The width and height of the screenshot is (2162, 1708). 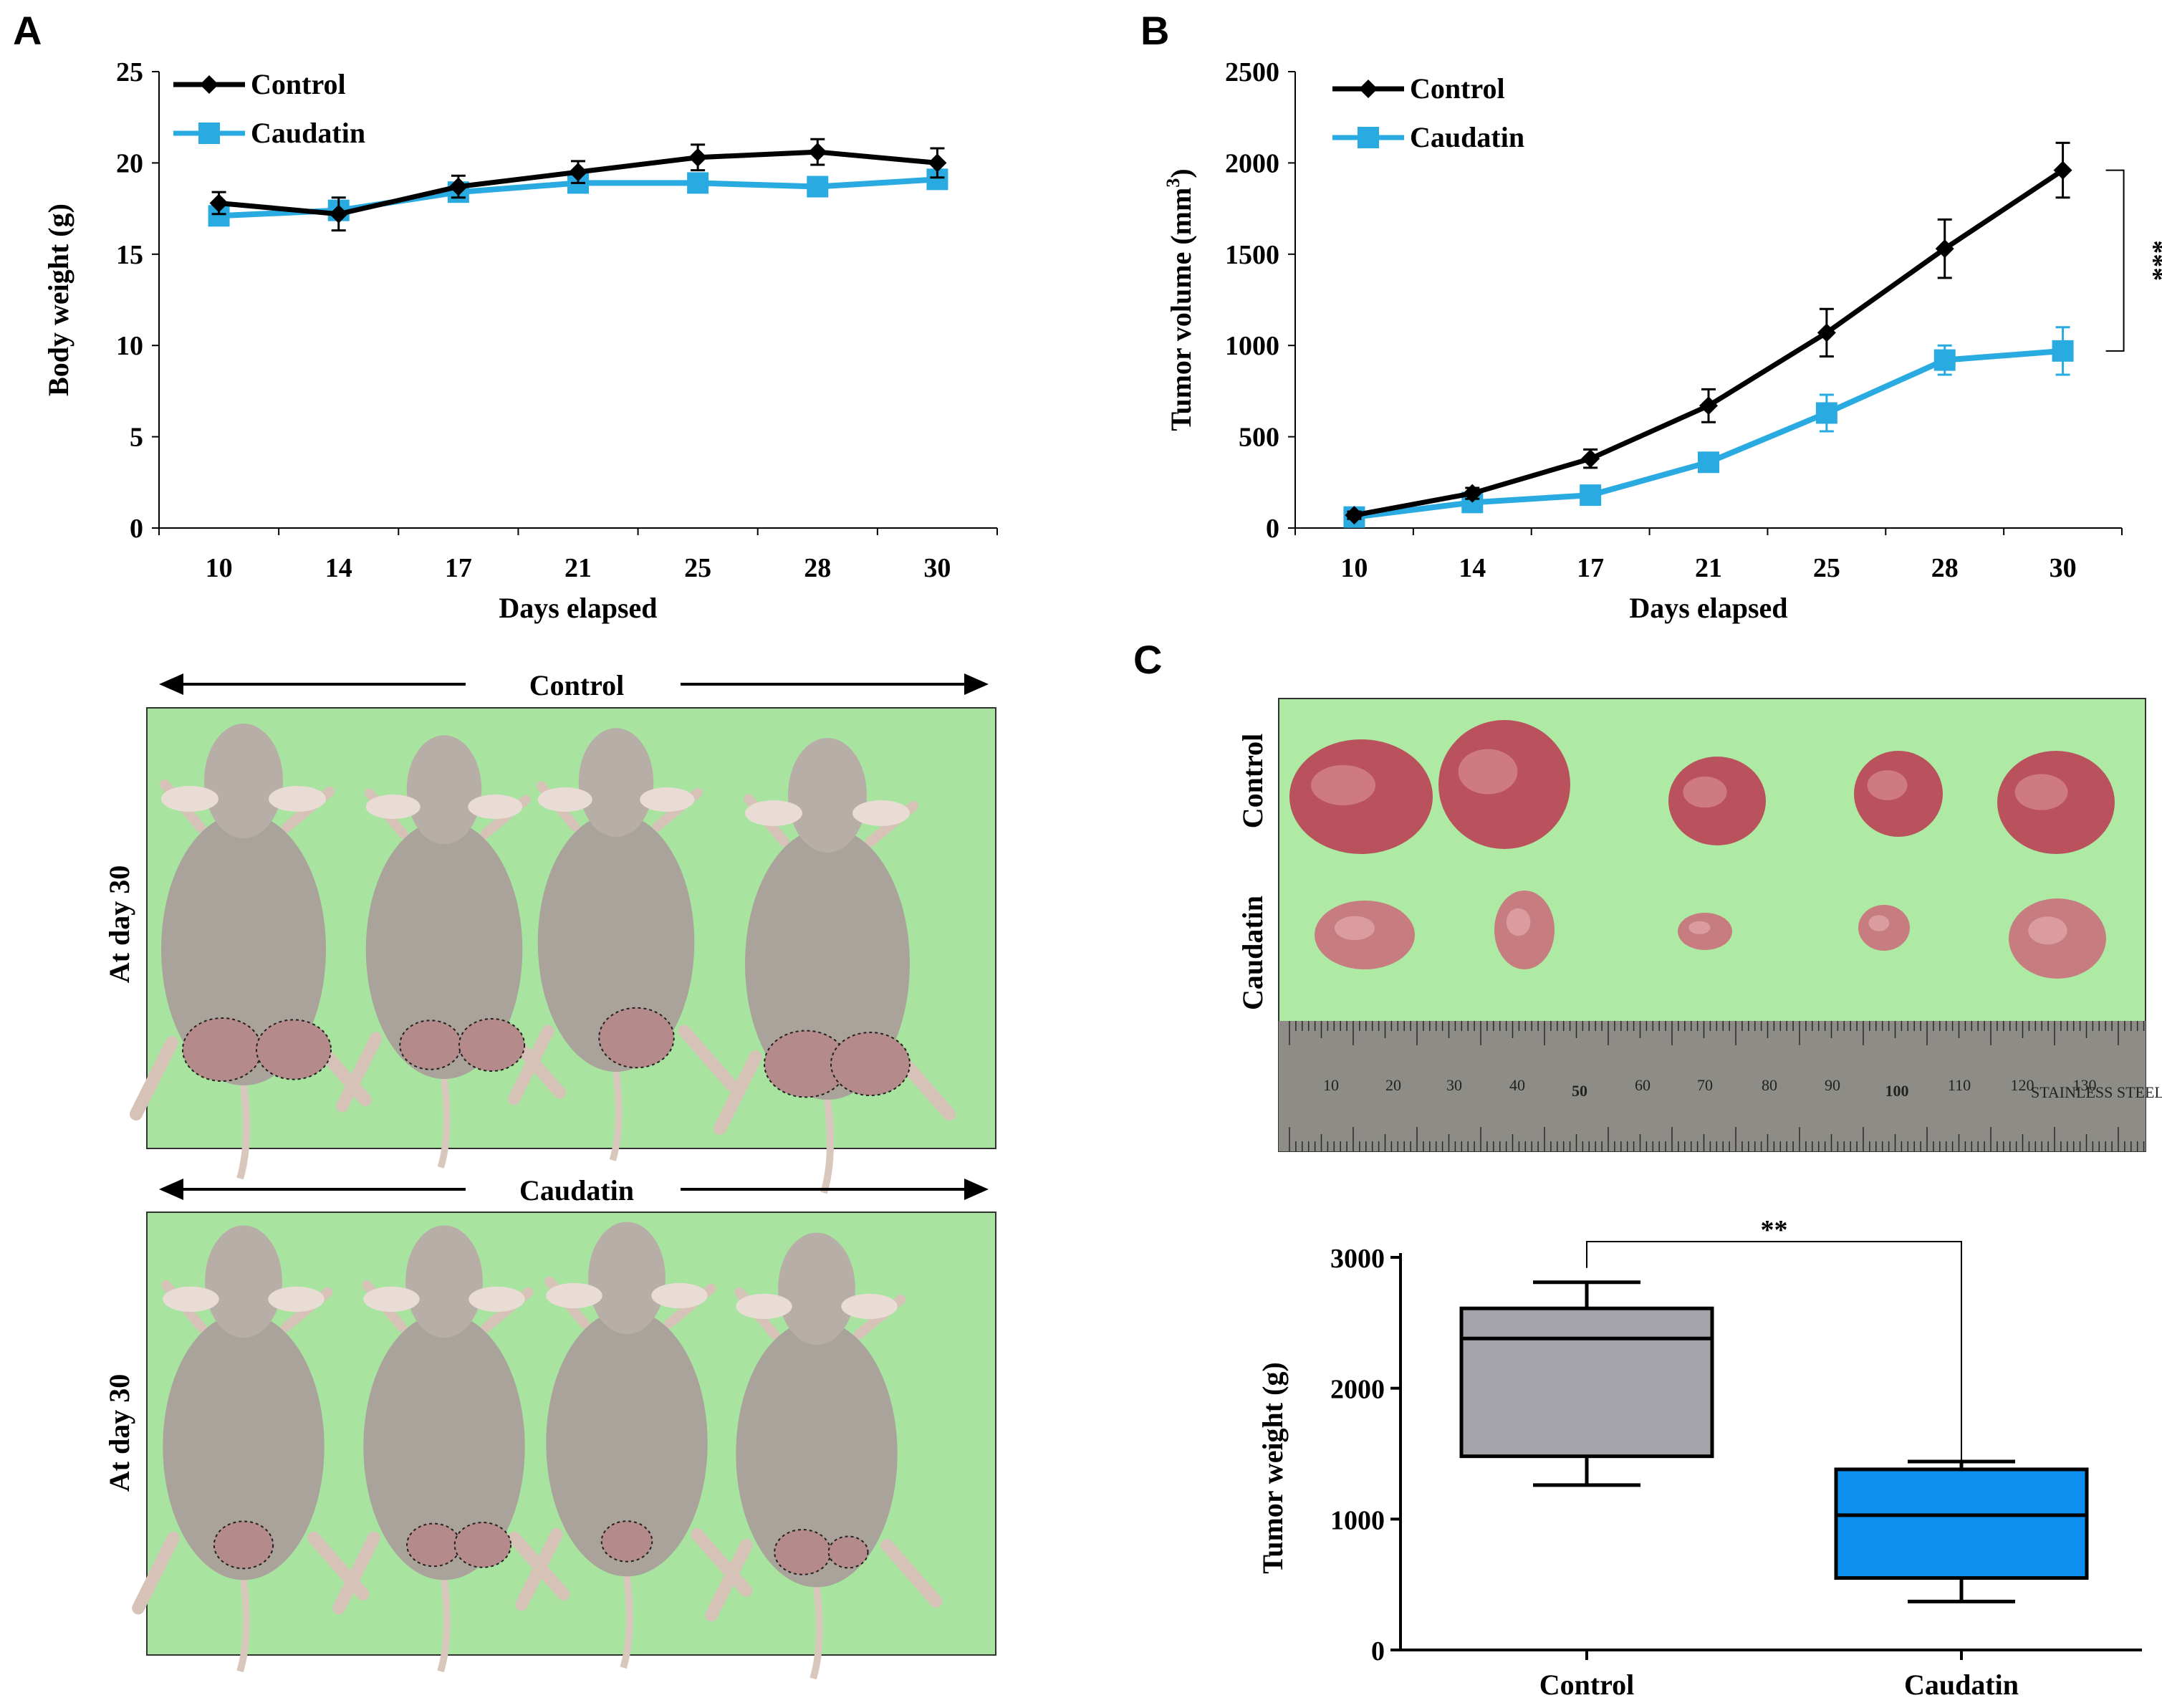 What do you see at coordinates (1702, 849) in the screenshot?
I see `tumor-specimens` at bounding box center [1702, 849].